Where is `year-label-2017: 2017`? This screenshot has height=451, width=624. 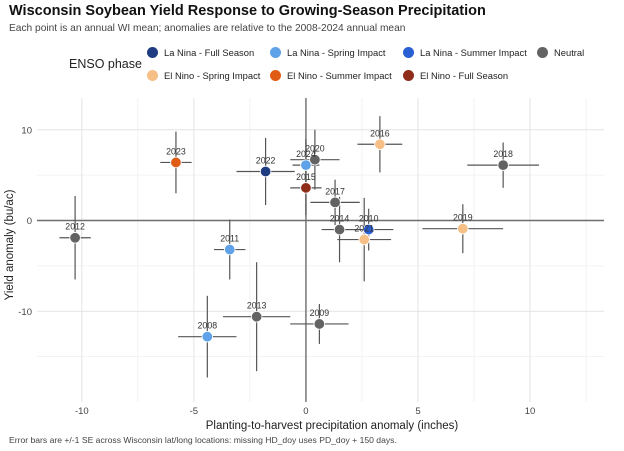 year-label-2017: 2017 is located at coordinates (335, 191).